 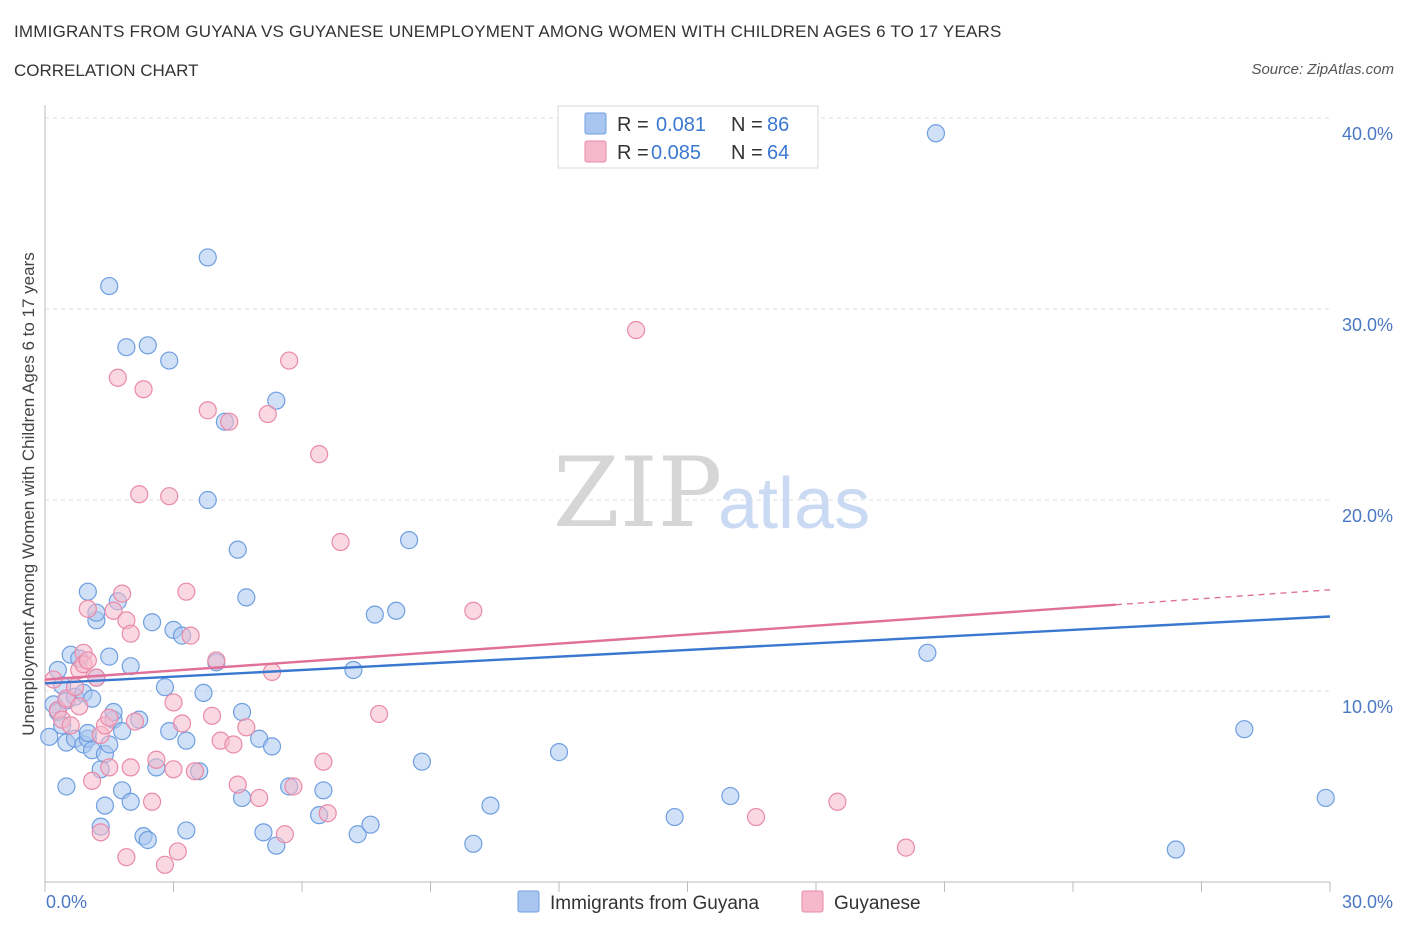 I want to click on series-legend: Immigrants from Guyana Guyanese, so click(x=719, y=902).